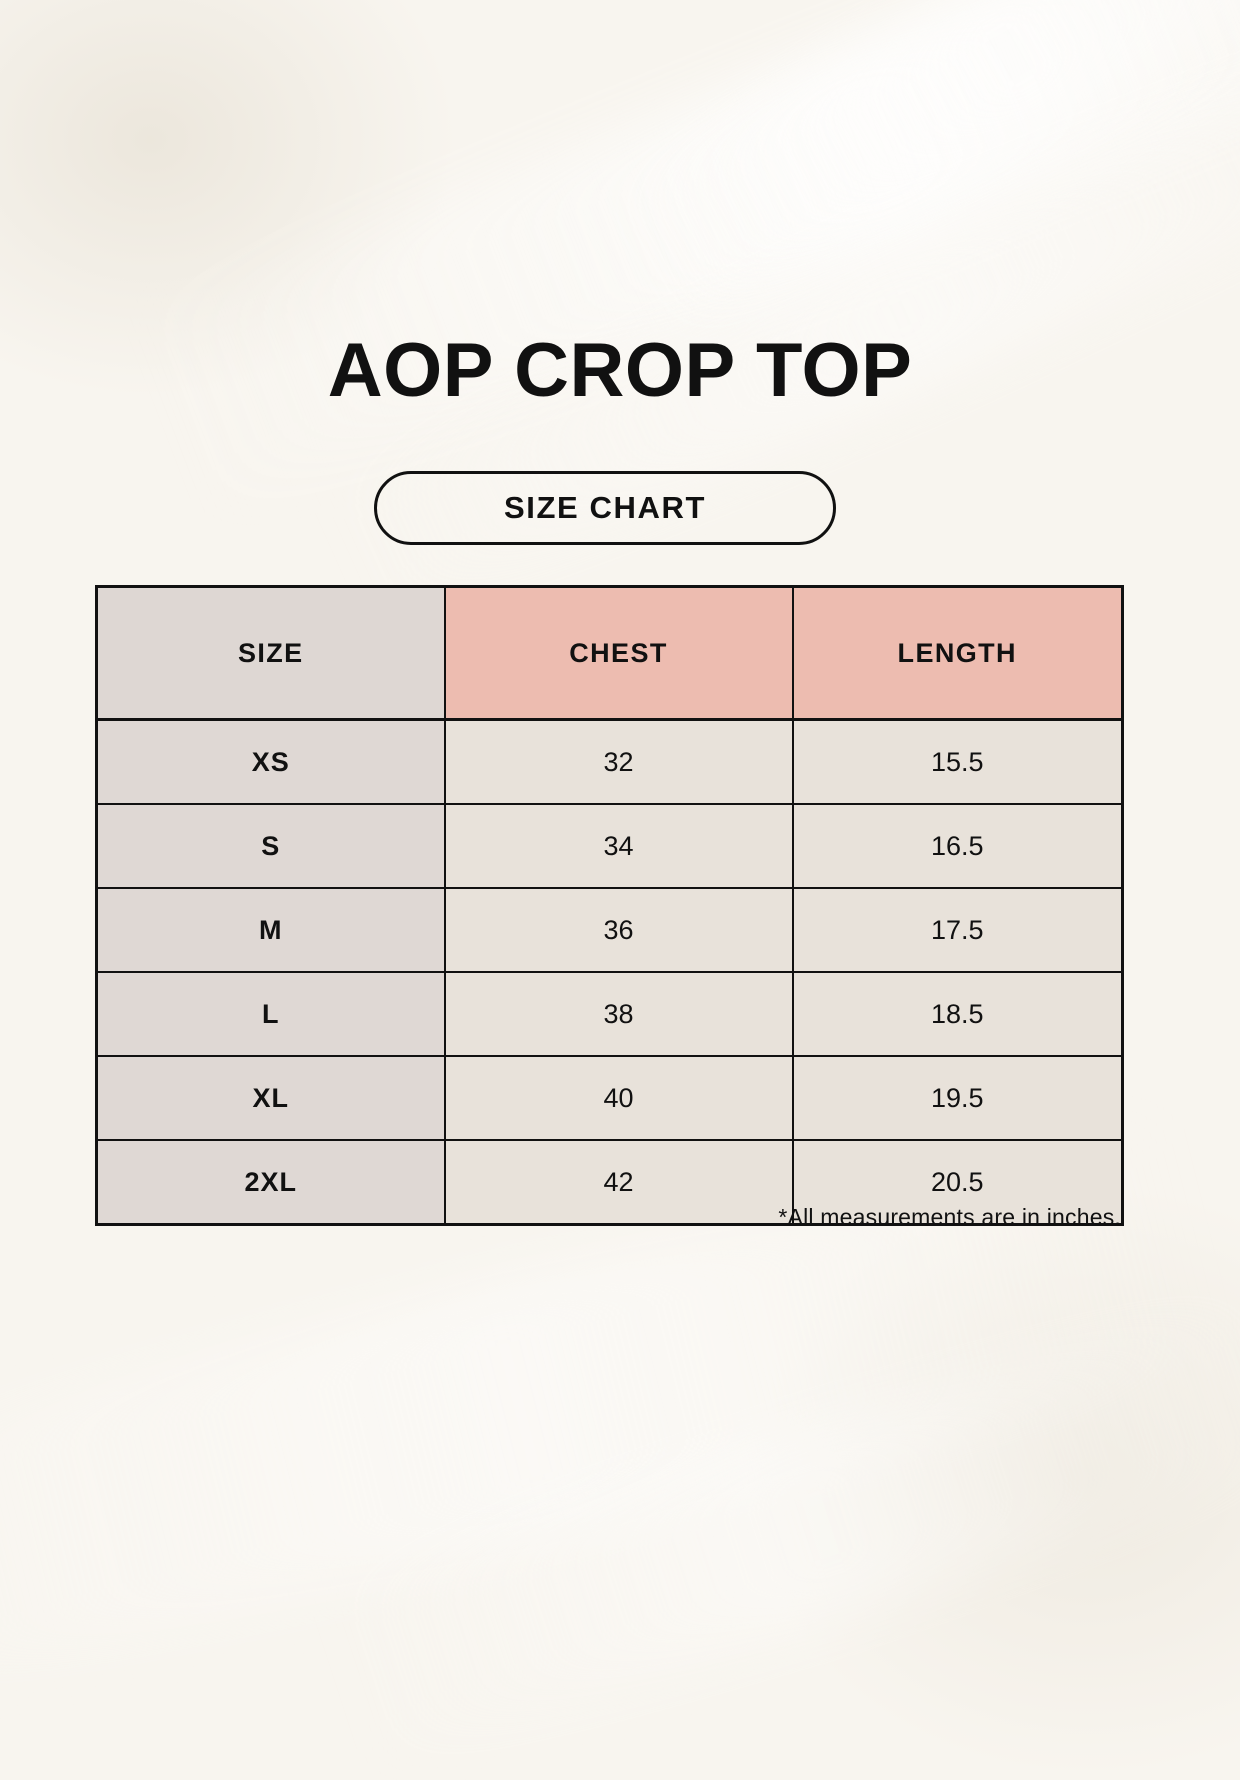  What do you see at coordinates (990, 1480) in the screenshot?
I see `background-shade-bottom-right` at bounding box center [990, 1480].